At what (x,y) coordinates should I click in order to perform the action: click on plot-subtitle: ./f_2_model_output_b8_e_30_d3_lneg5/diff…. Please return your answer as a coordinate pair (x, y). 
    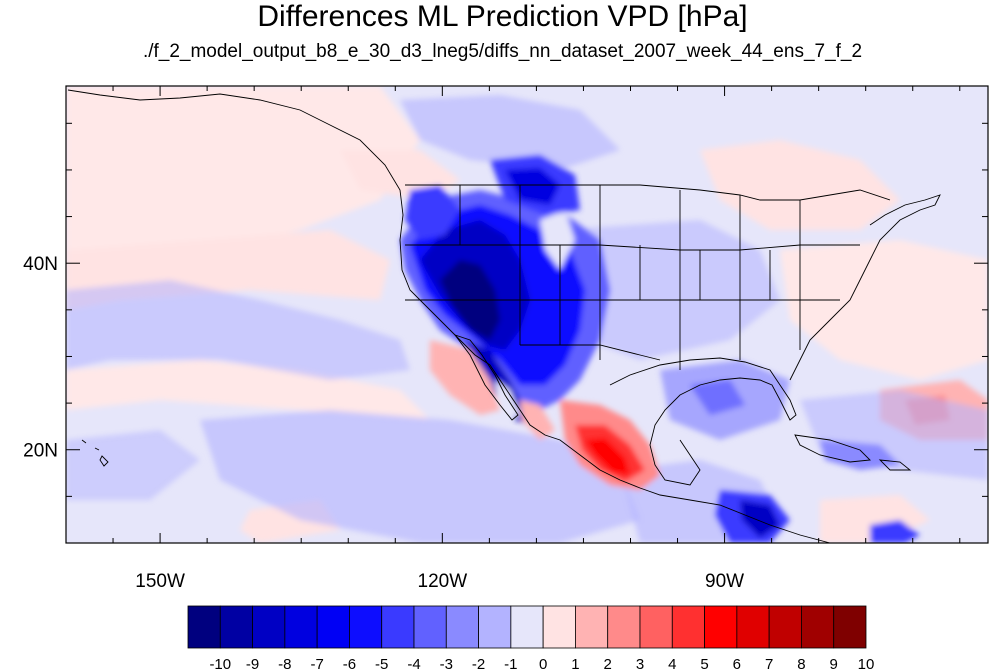
    Looking at the image, I should click on (502, 51).